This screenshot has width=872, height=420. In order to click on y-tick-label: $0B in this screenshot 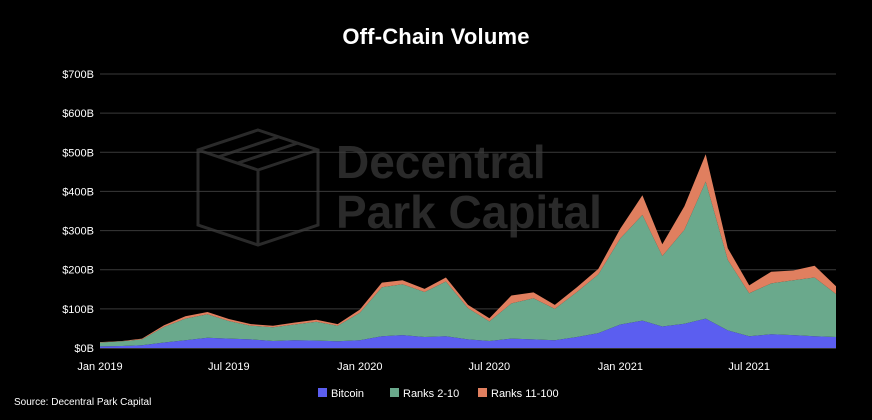, I will do `click(84, 349)`.